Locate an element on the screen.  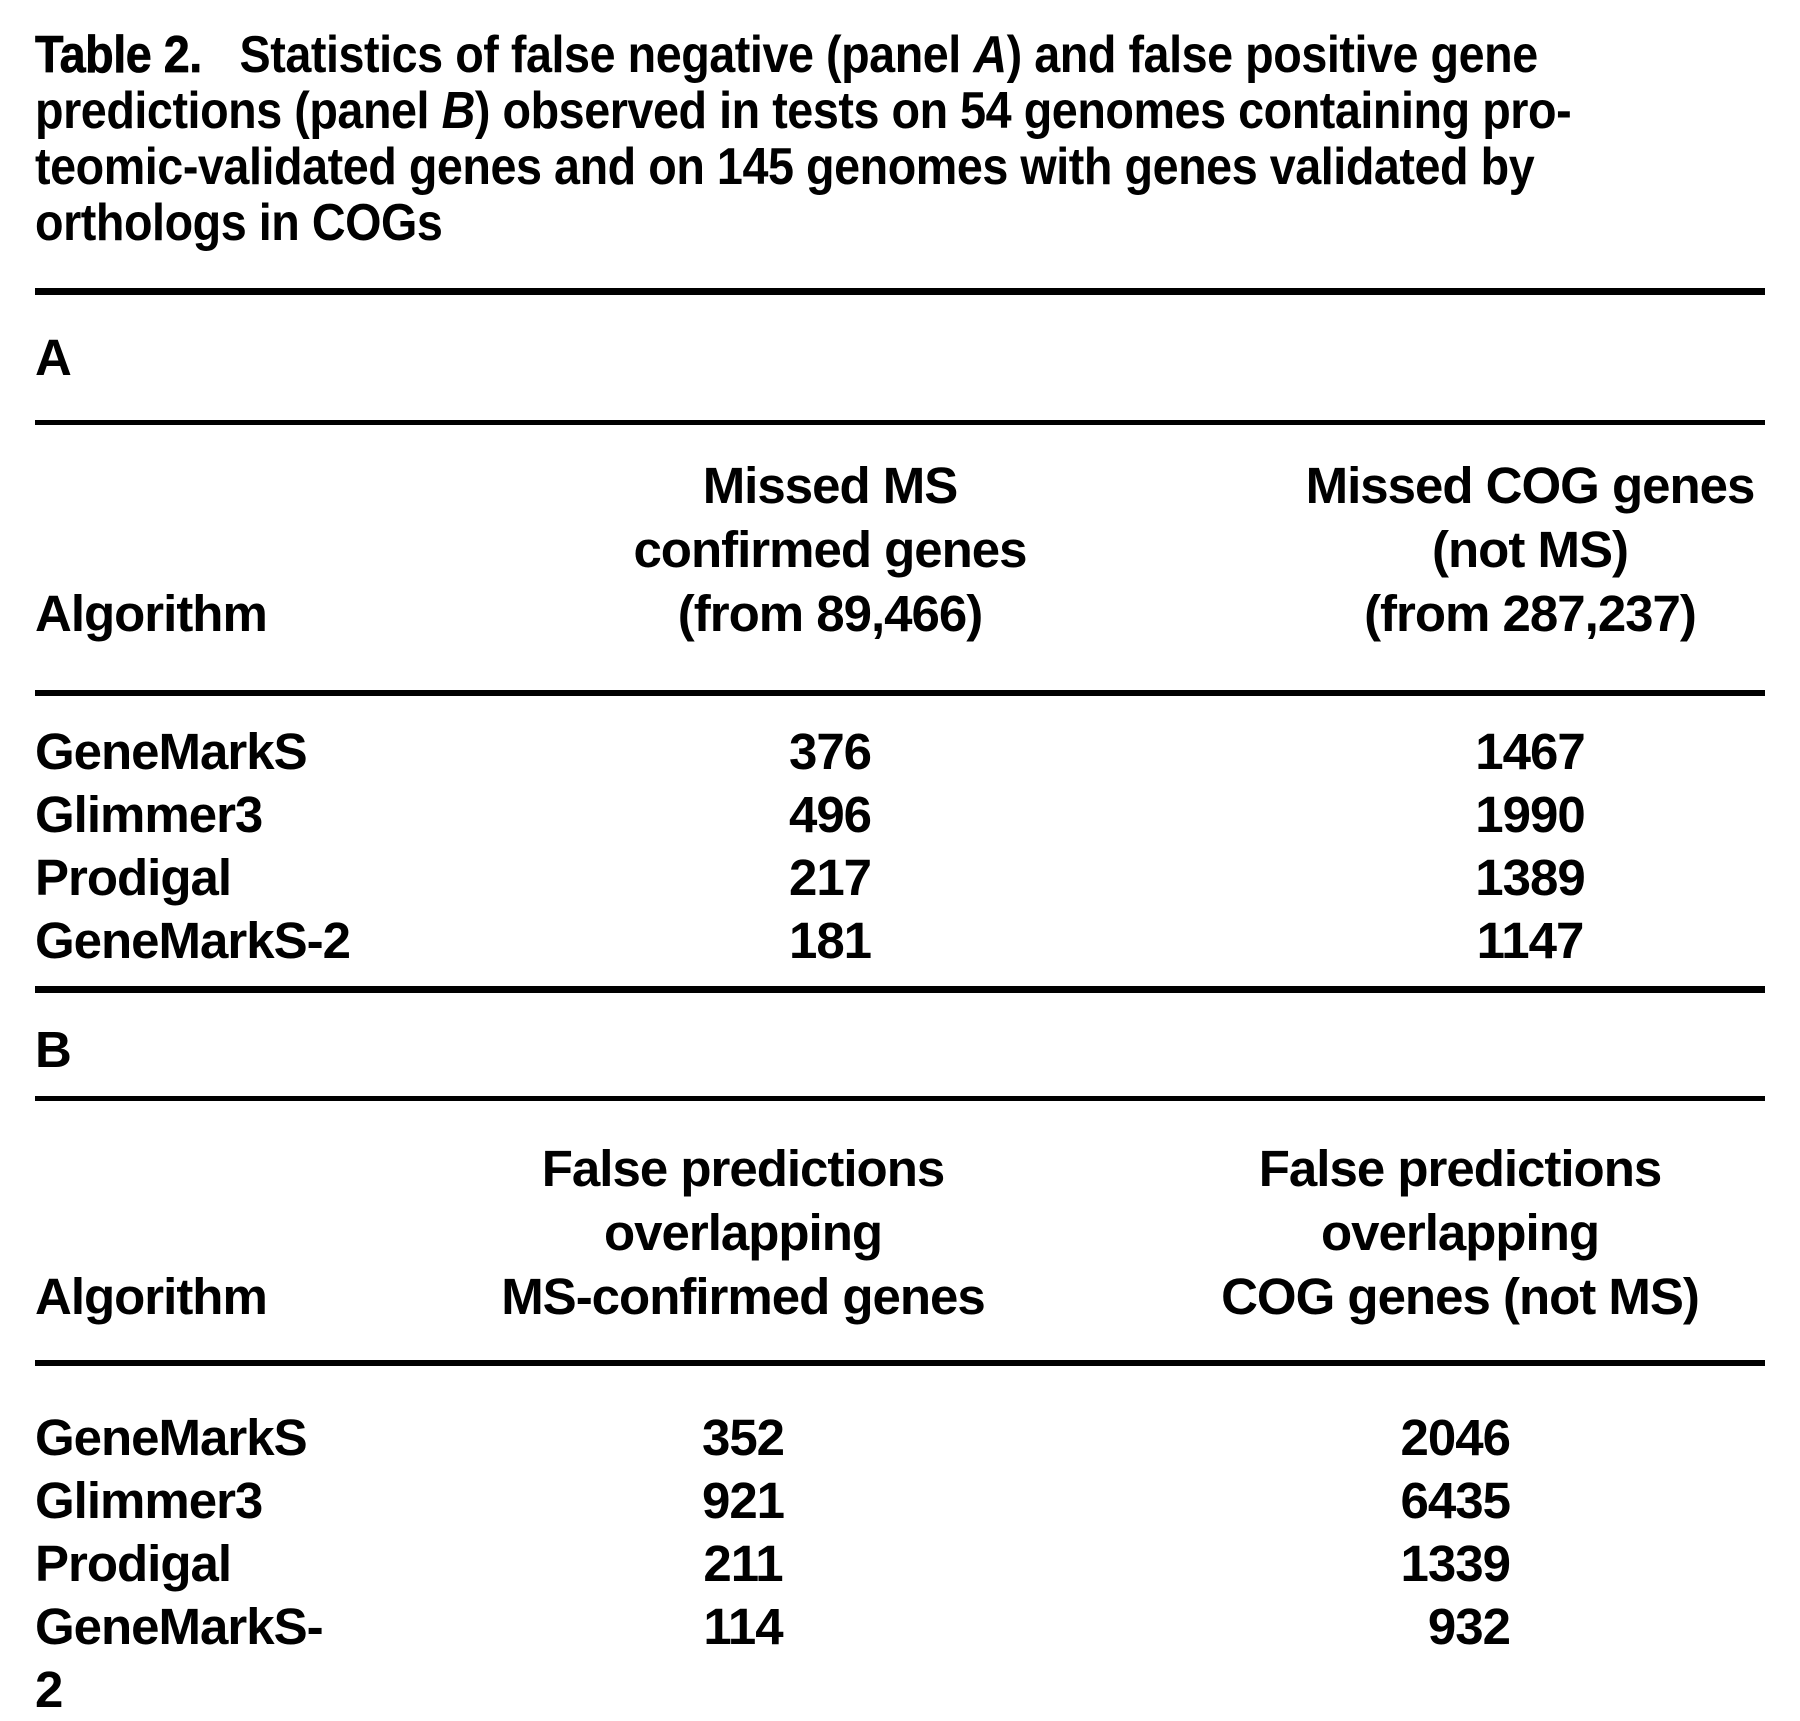
false-ms-value: 114 is located at coordinates (743, 1626).